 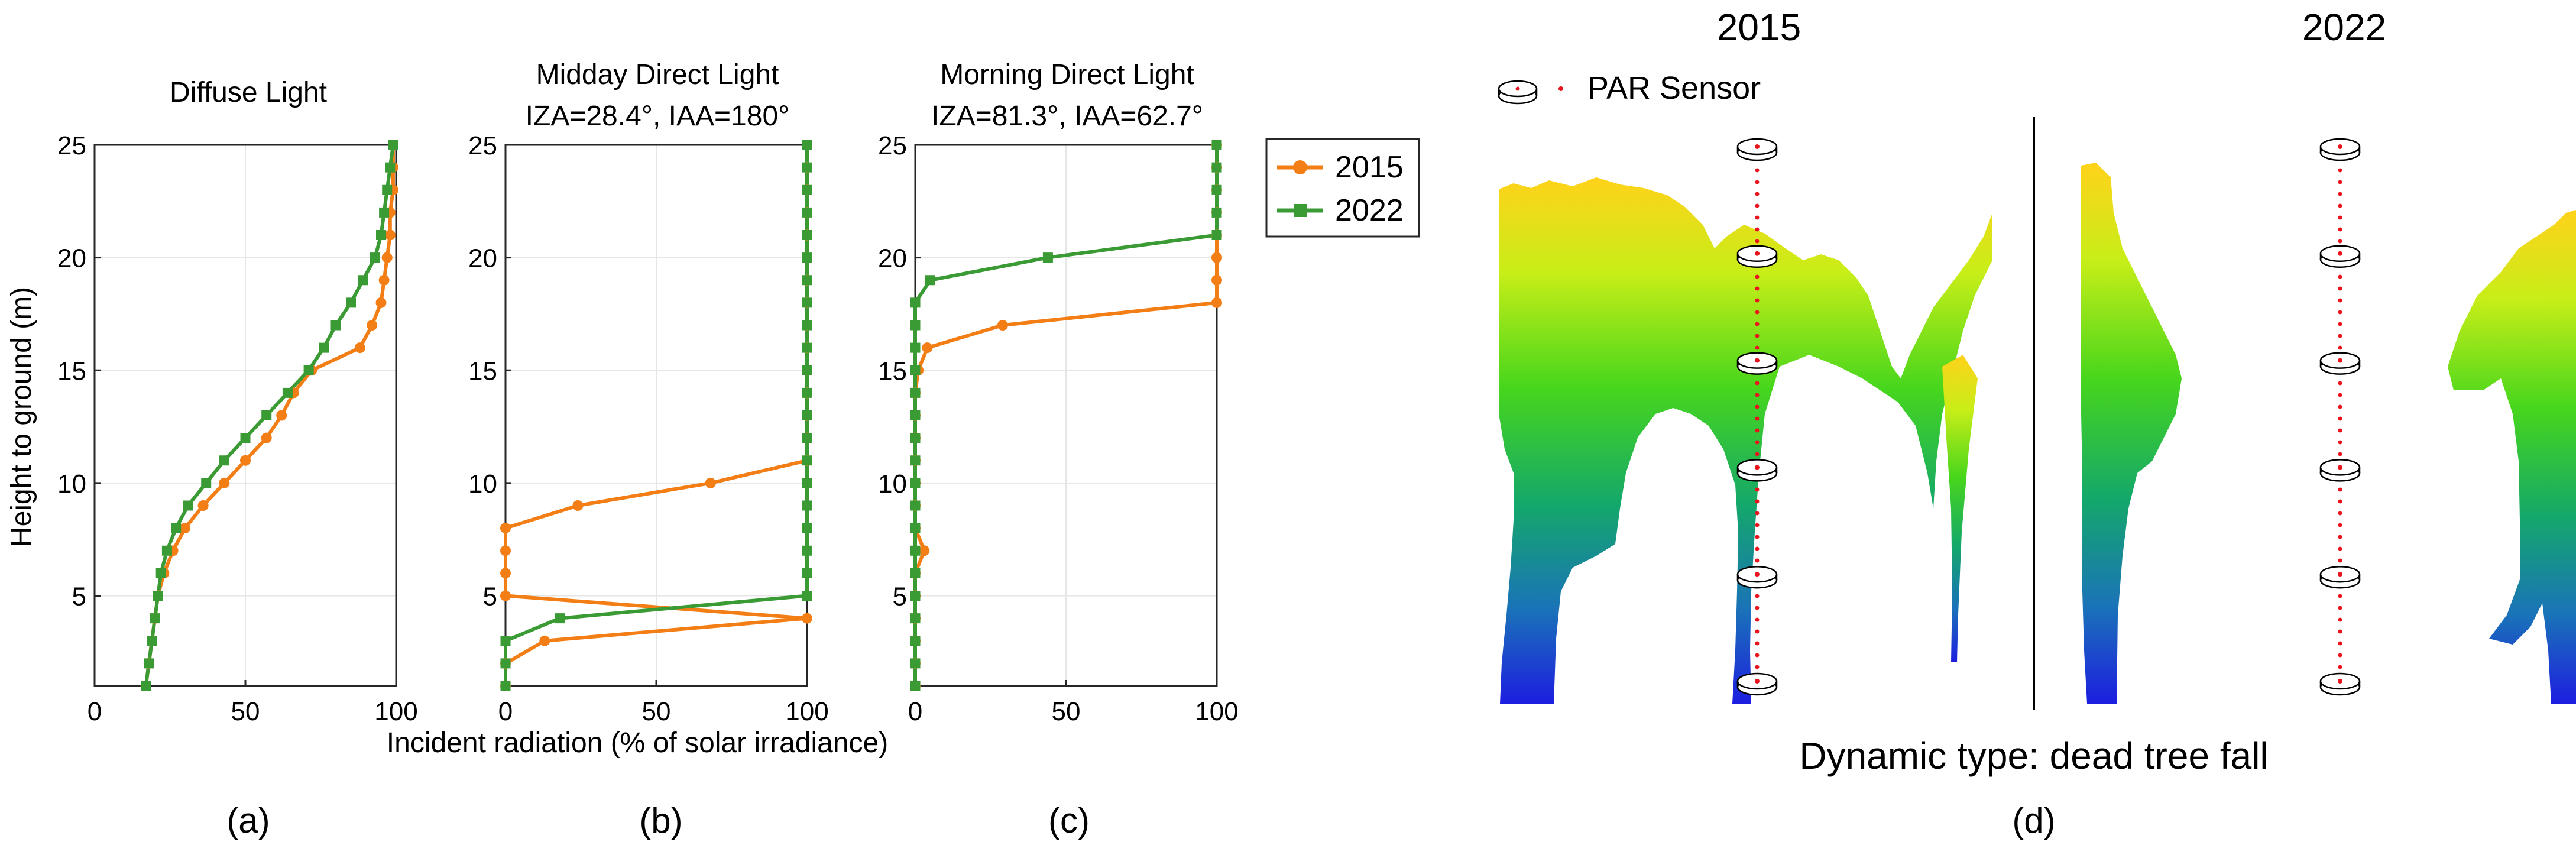 I want to click on panel-a-xtick-label-1: 50, so click(x=245, y=711).